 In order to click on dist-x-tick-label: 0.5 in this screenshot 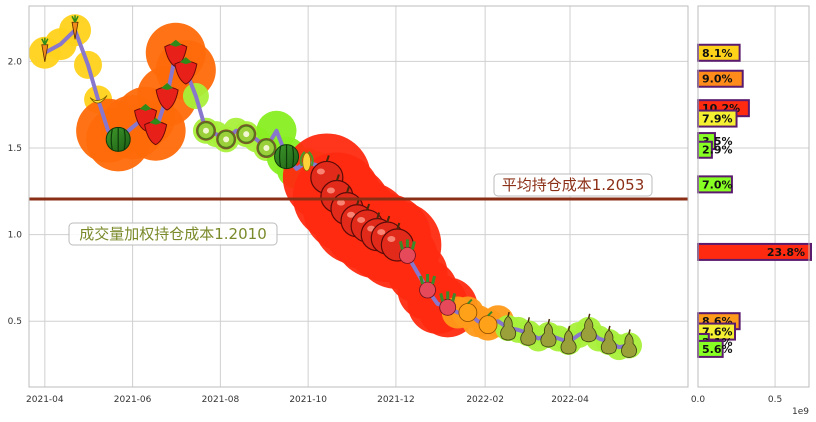, I will do `click(775, 400)`.